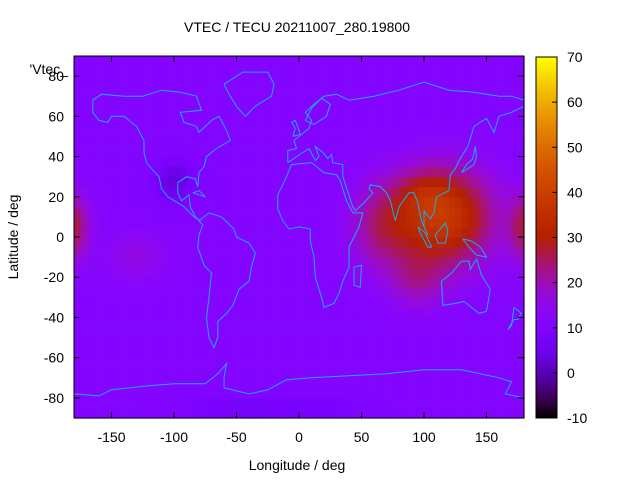 The image size is (640, 480). I want to click on colorbar-tick-label: 0, so click(571, 373).